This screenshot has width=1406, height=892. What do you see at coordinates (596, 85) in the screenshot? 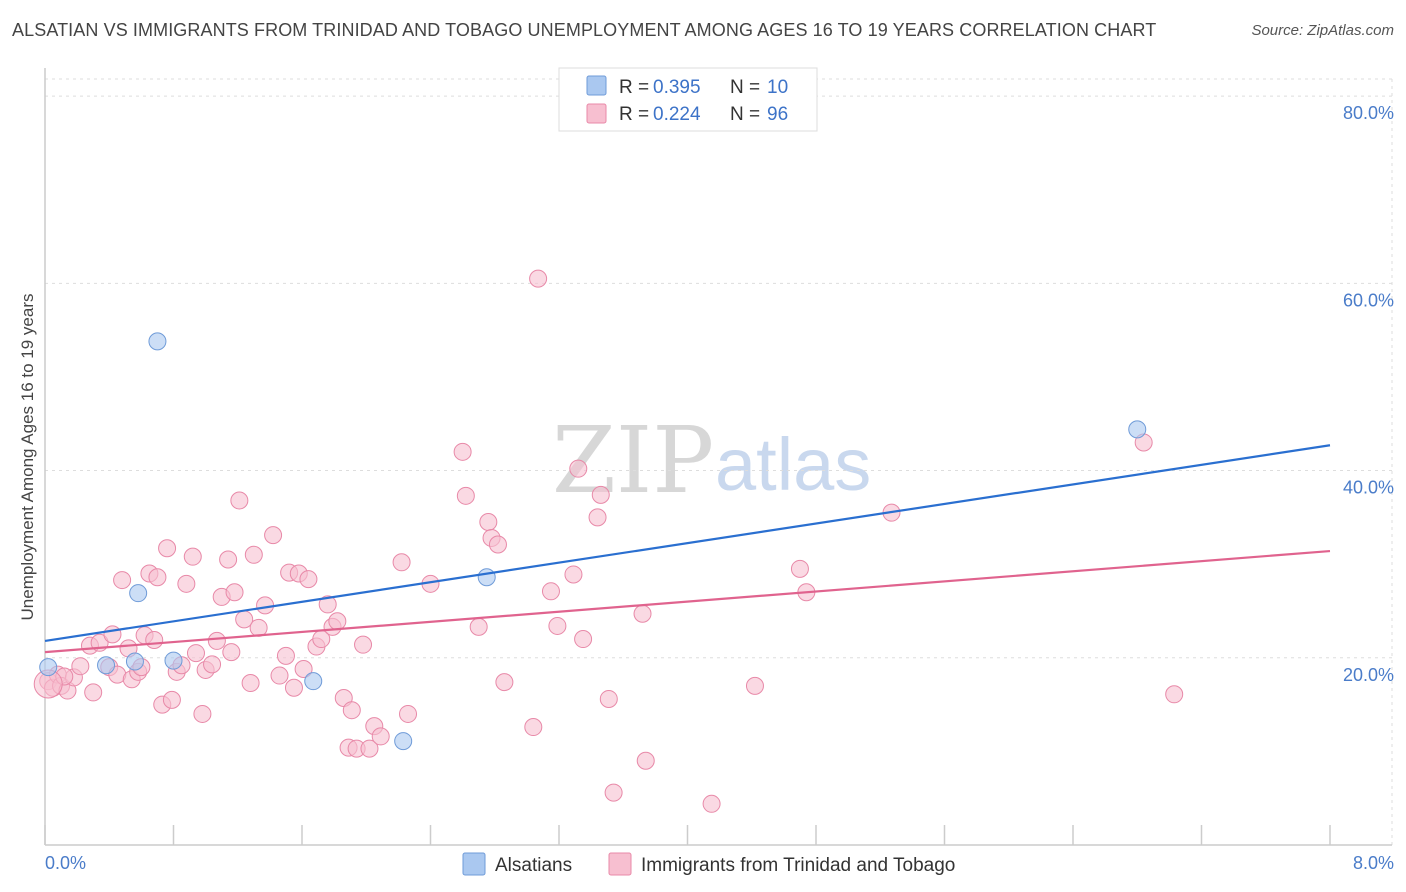
I see `legend-swatch-alsatians` at bounding box center [596, 85].